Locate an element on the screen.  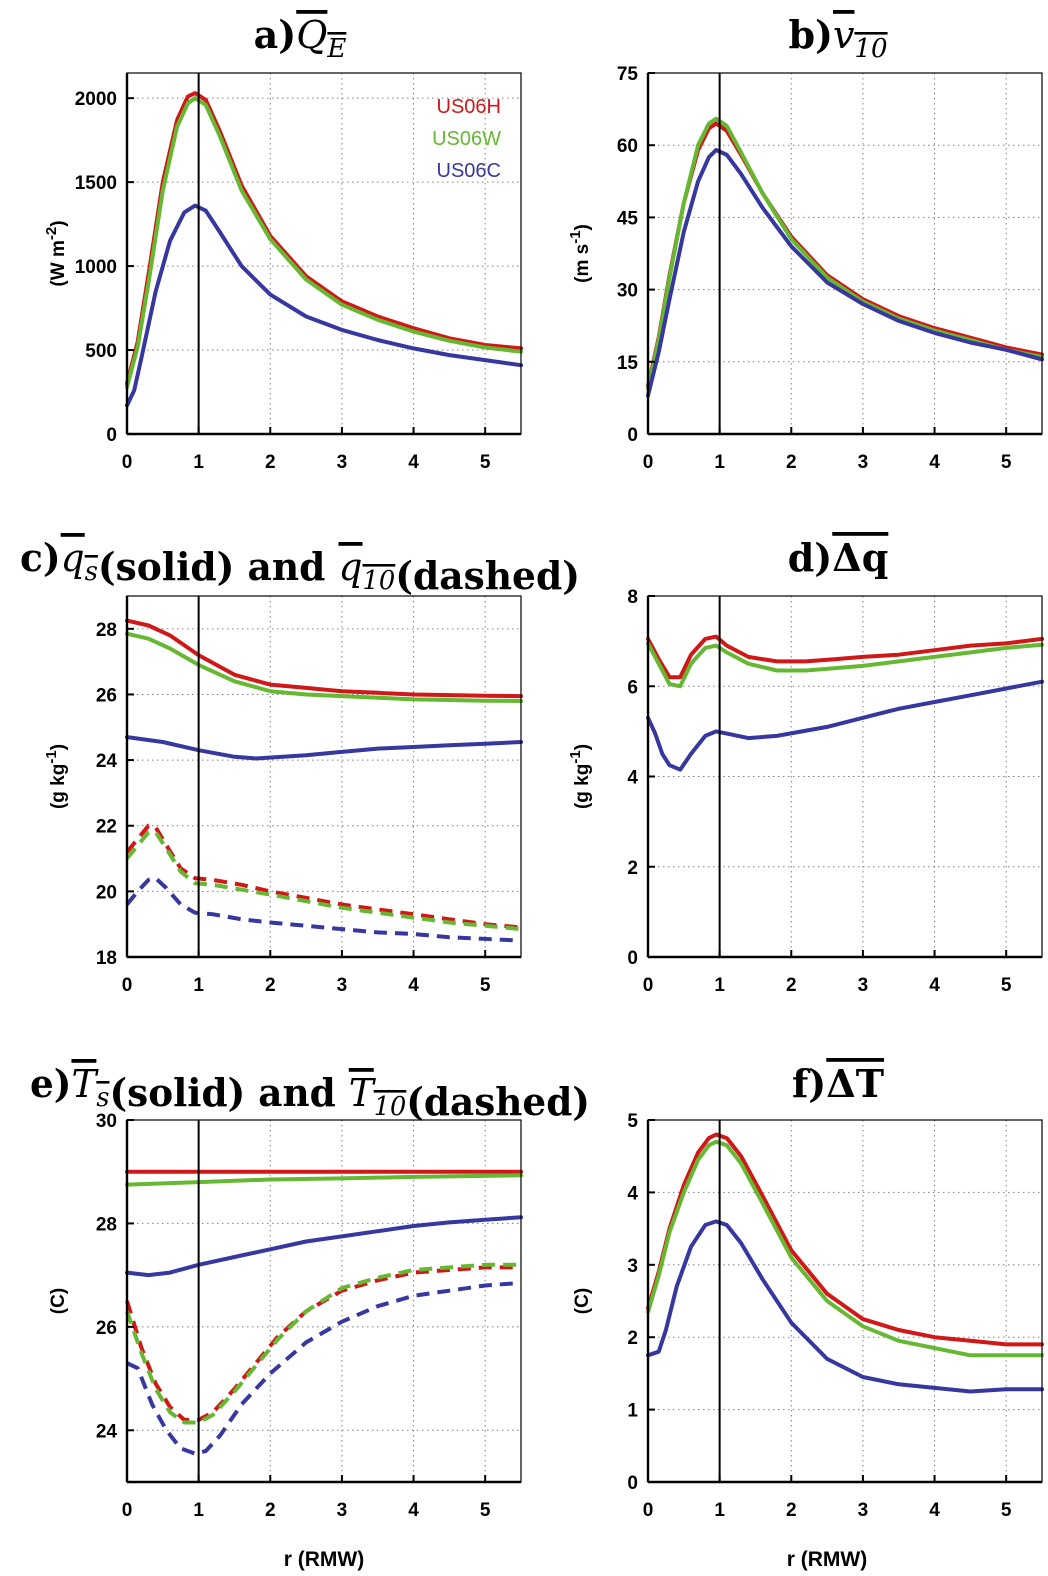
y-tick-label: 45 is located at coordinates (628, 218).